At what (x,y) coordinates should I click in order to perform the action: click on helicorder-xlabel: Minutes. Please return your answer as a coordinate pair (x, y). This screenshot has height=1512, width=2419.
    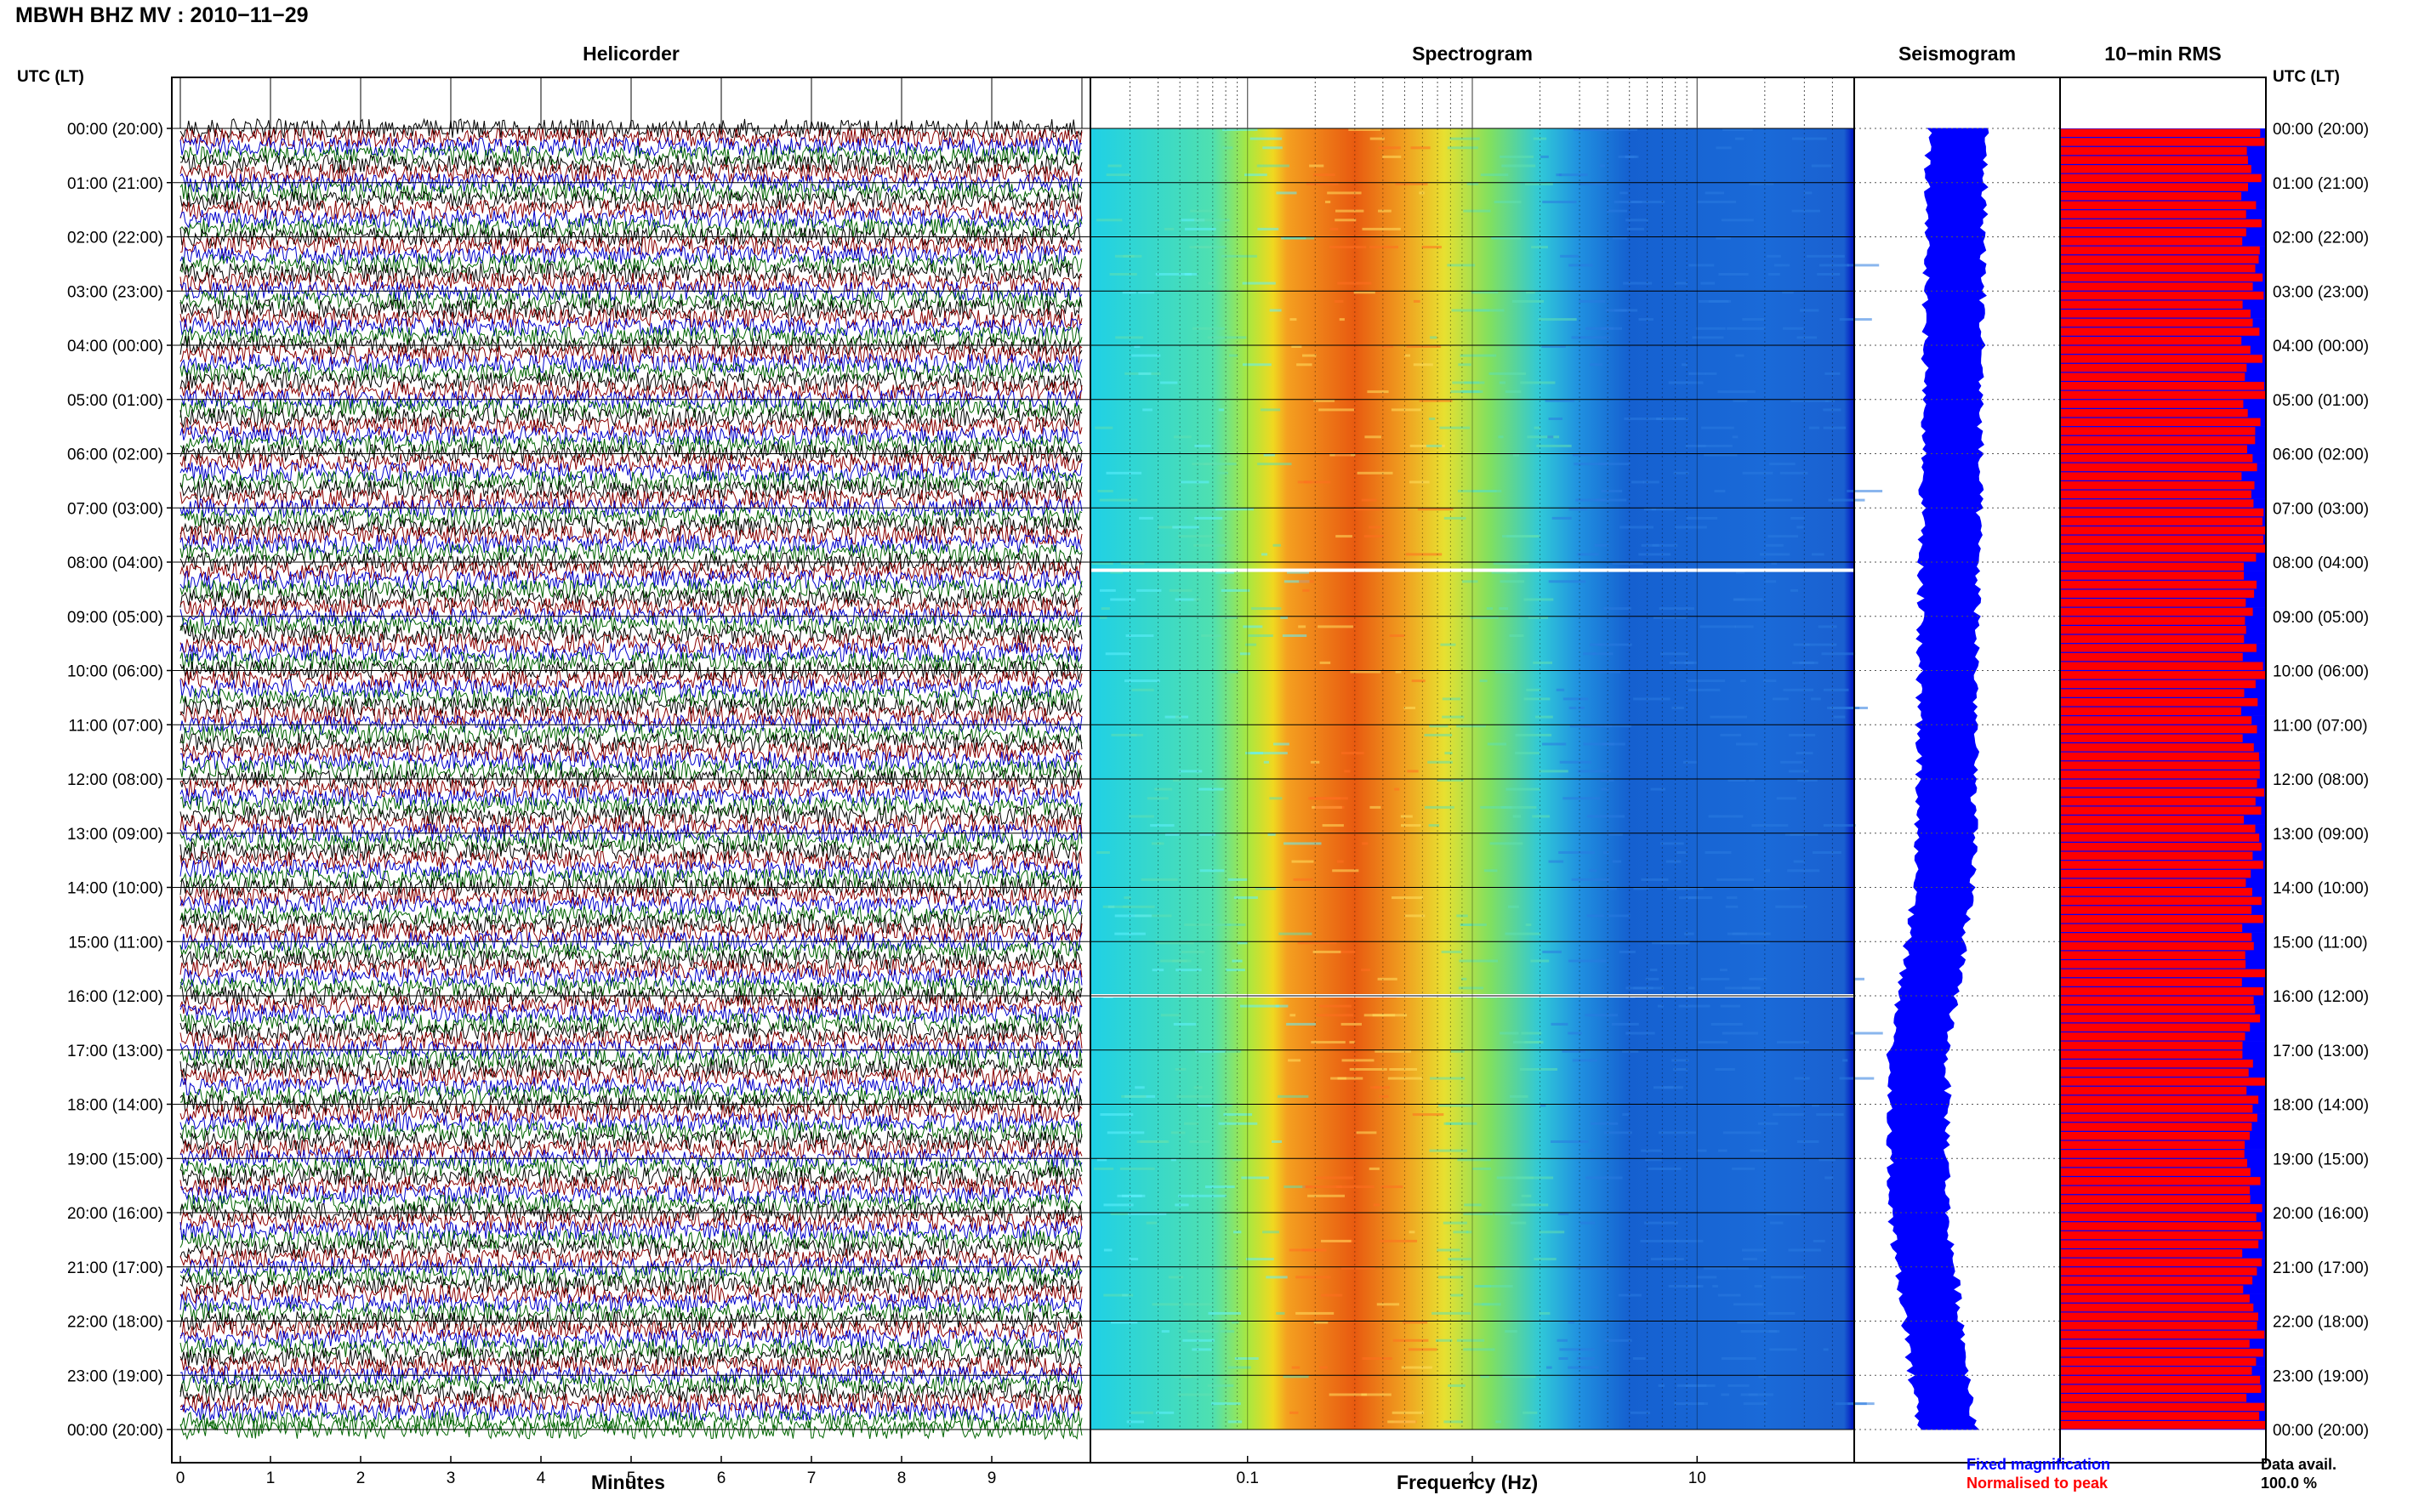
    Looking at the image, I should click on (628, 1482).